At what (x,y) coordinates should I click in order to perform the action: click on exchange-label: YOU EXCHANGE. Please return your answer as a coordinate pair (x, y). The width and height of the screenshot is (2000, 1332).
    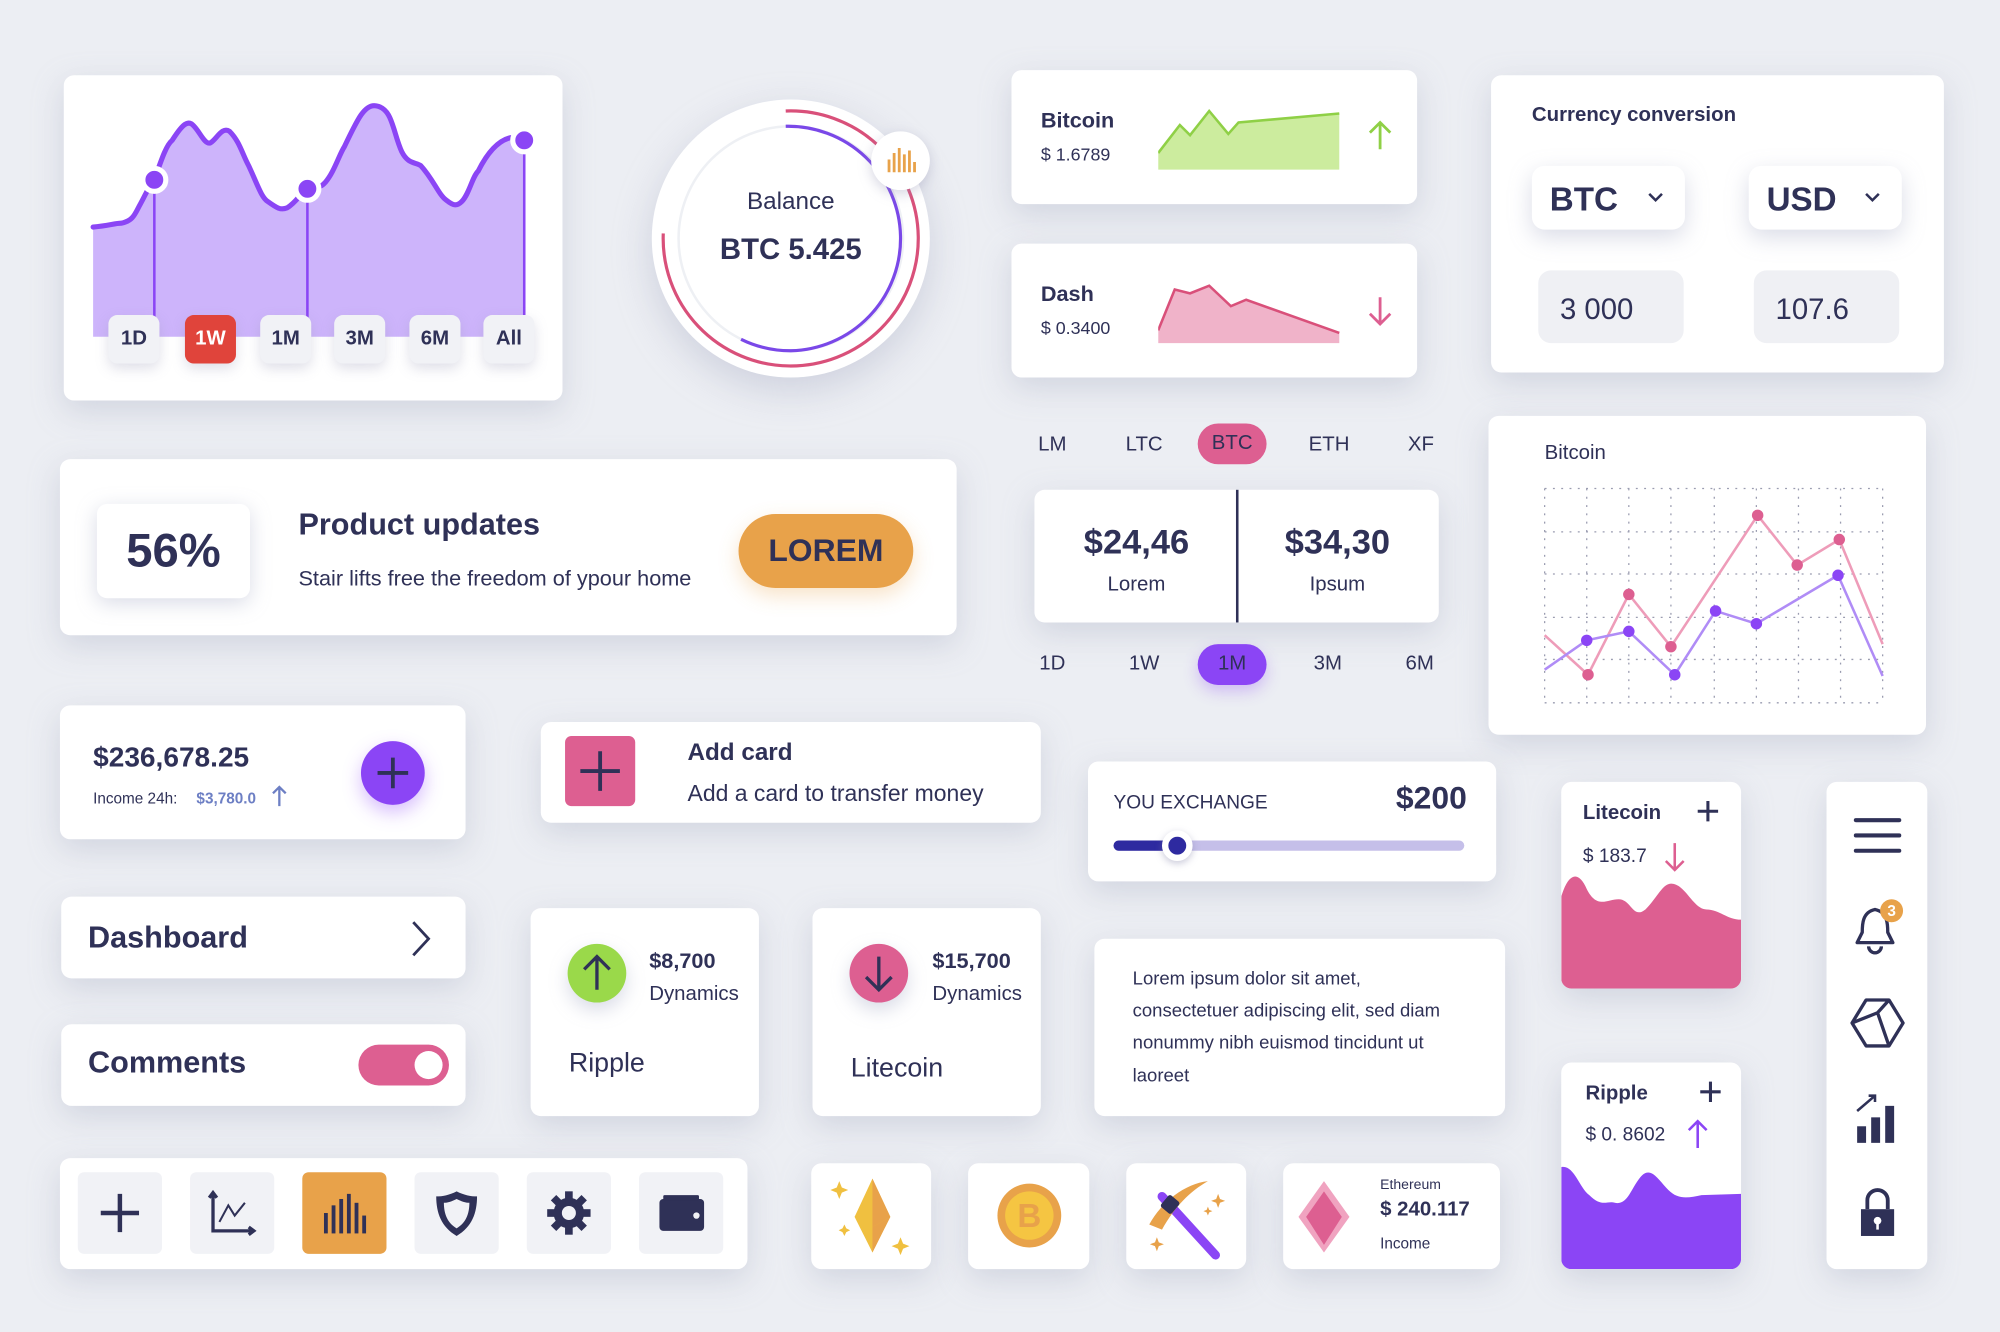
    Looking at the image, I should click on (1190, 803).